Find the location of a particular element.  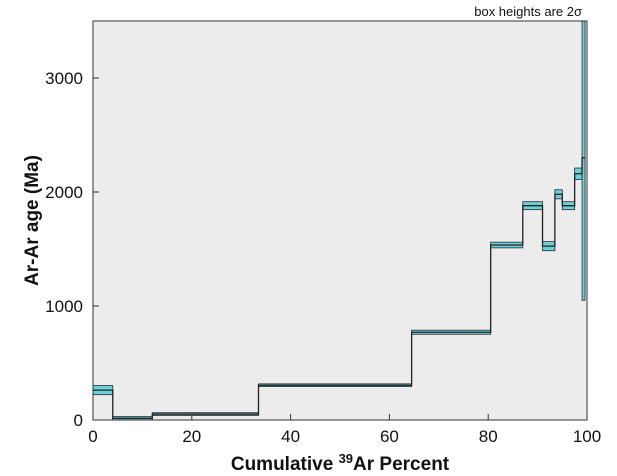

x-axis-title-superscript: 39 is located at coordinates (346, 458).